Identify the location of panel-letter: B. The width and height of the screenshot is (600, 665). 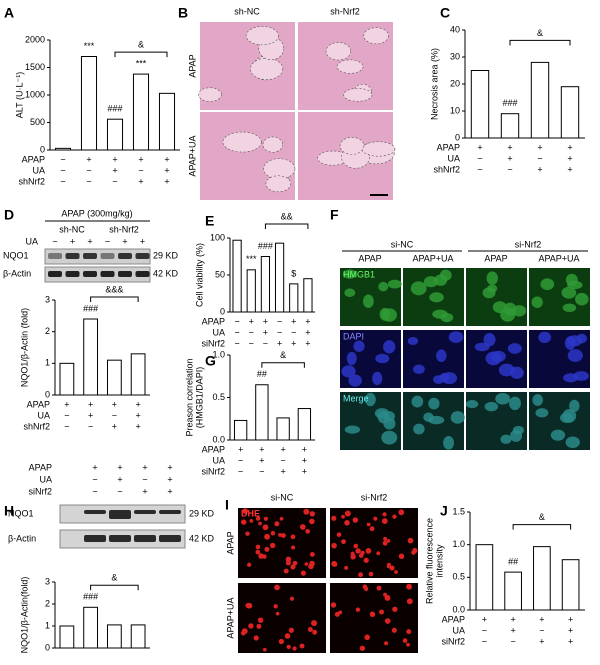
(183, 13).